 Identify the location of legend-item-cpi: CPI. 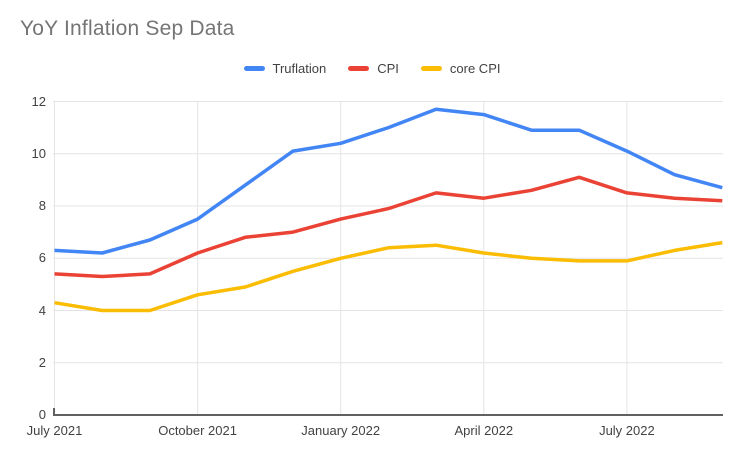
(373, 68).